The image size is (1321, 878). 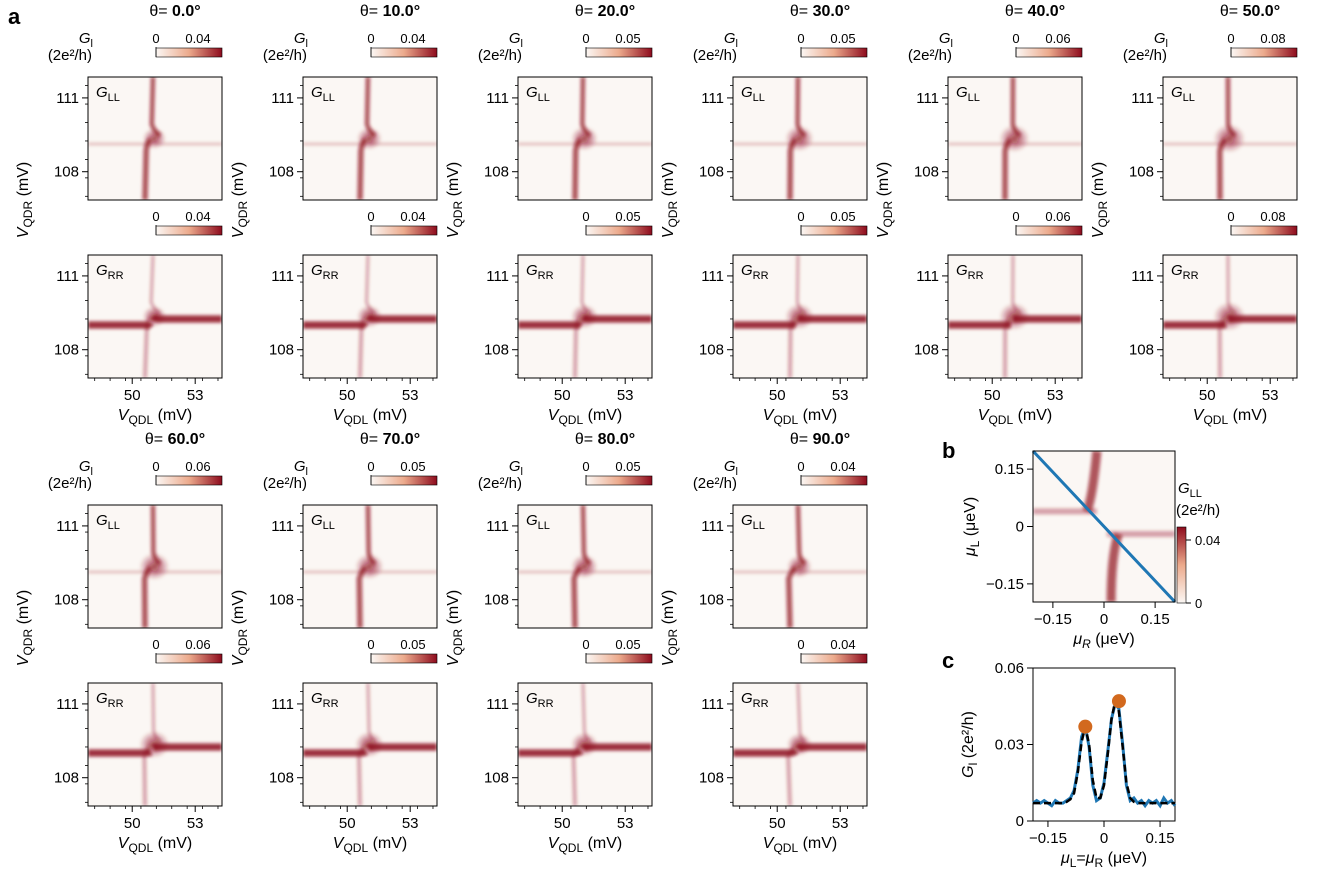 I want to click on subplot-title: θ= 70.0°, so click(x=390, y=439).